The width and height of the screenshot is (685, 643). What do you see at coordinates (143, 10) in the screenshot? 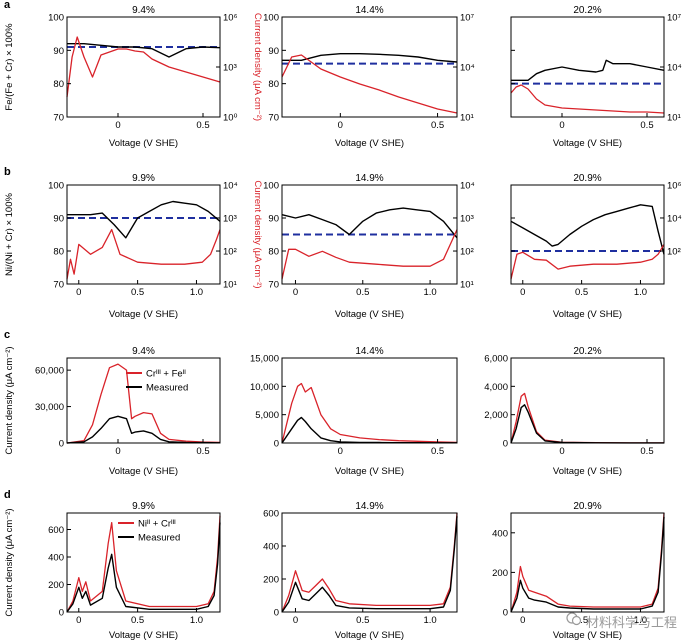
I see `chart-title: 9.4%` at bounding box center [143, 10].